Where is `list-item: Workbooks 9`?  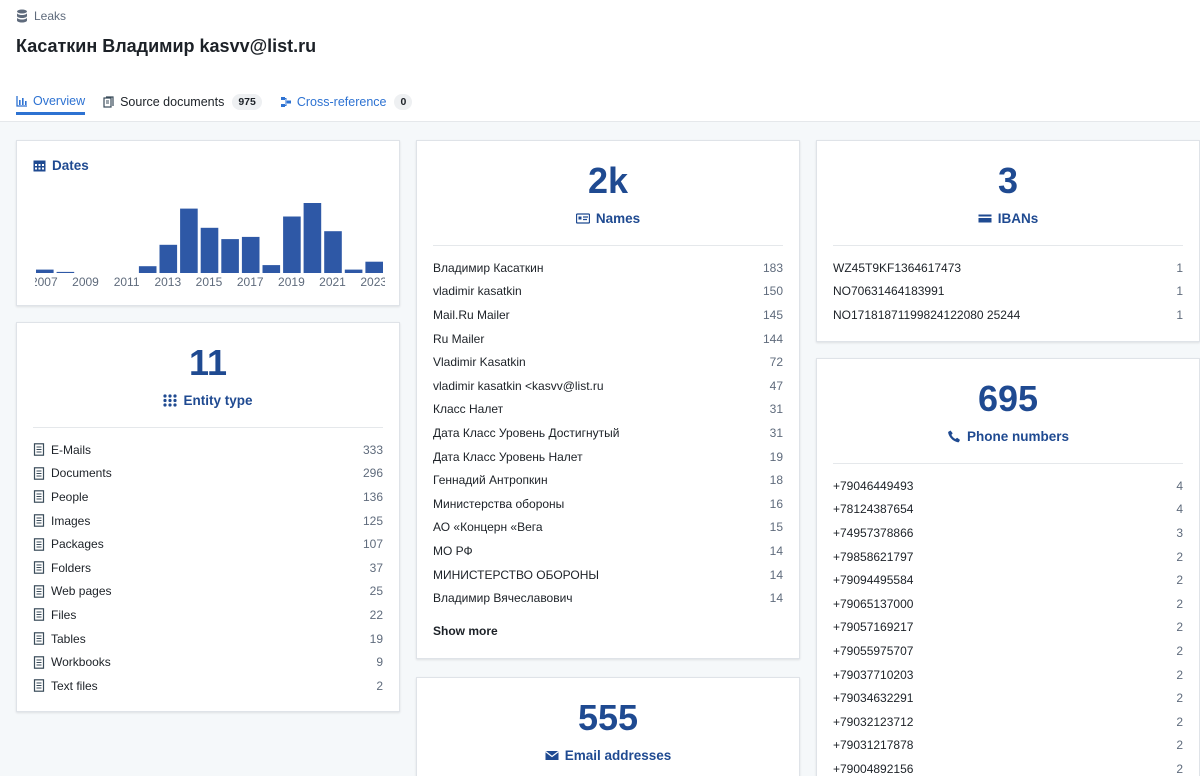
list-item: Workbooks 9 is located at coordinates (208, 662).